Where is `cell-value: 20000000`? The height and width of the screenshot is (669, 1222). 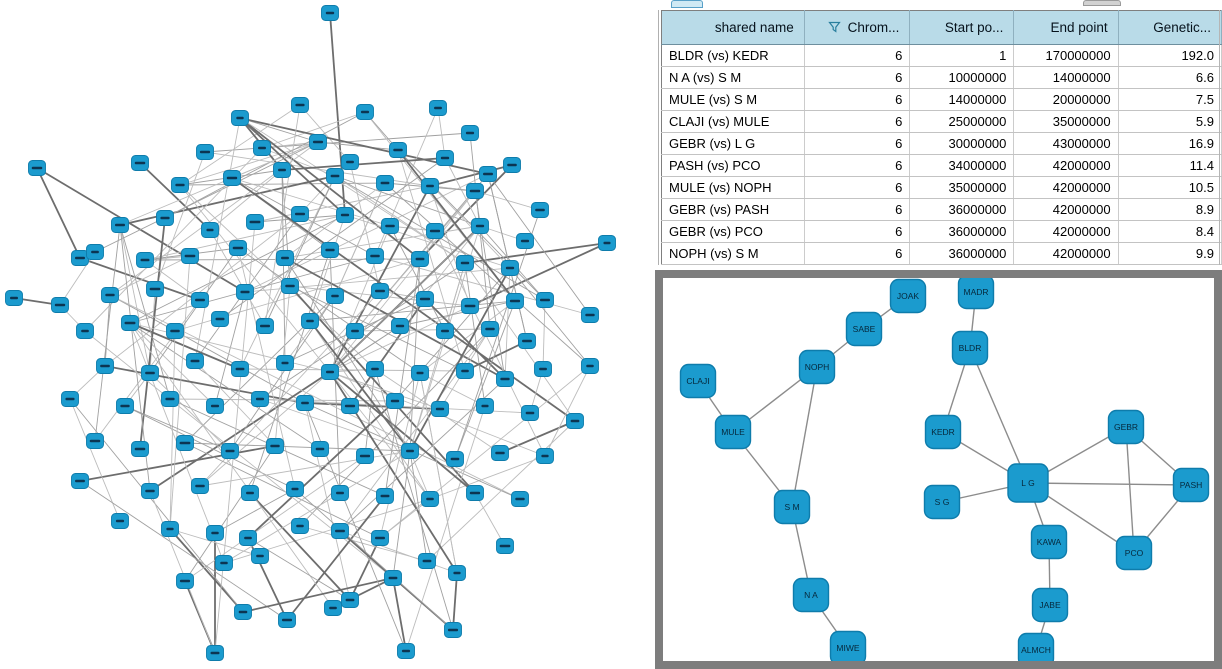
cell-value: 20000000 is located at coordinates (1066, 99).